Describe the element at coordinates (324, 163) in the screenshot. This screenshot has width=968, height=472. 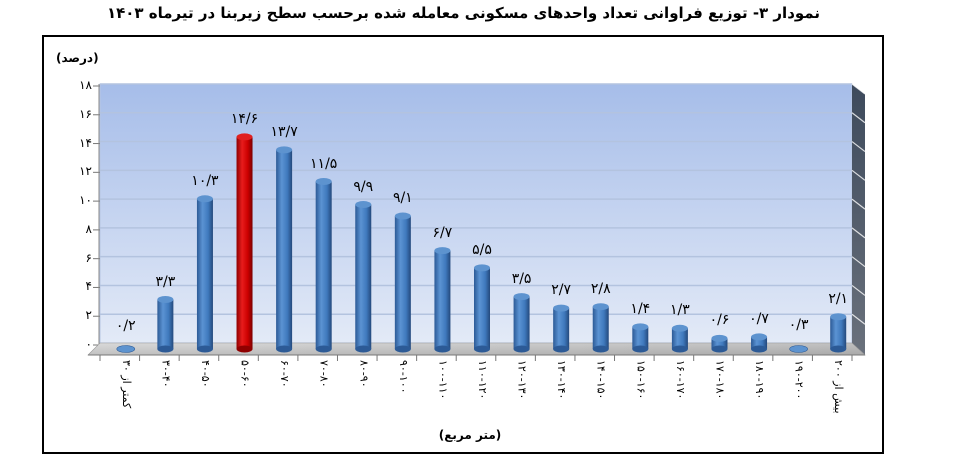
I see `bar-value-label: ۱۱/۵` at that location.